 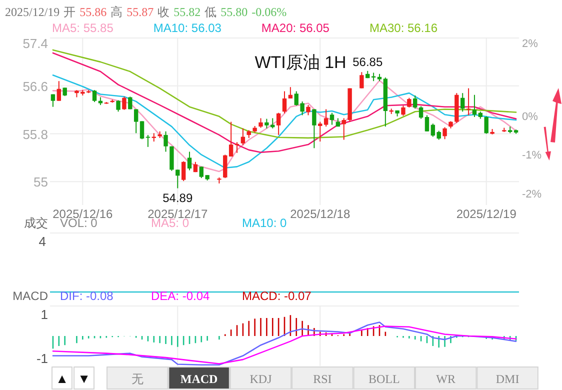 What do you see at coordinates (35, 134) in the screenshot?
I see `y-tick-label: 55.8` at bounding box center [35, 134].